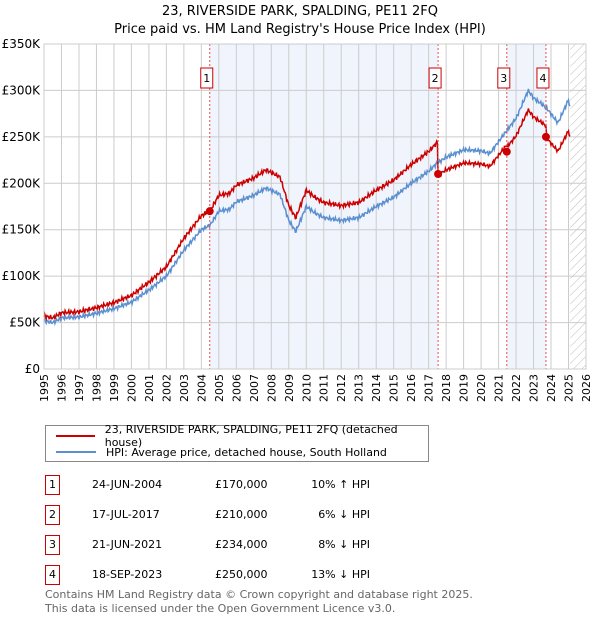 The width and height of the screenshot is (600, 620). Describe the element at coordinates (429, 388) in the screenshot. I see `x-tick-label: 2017` at that location.